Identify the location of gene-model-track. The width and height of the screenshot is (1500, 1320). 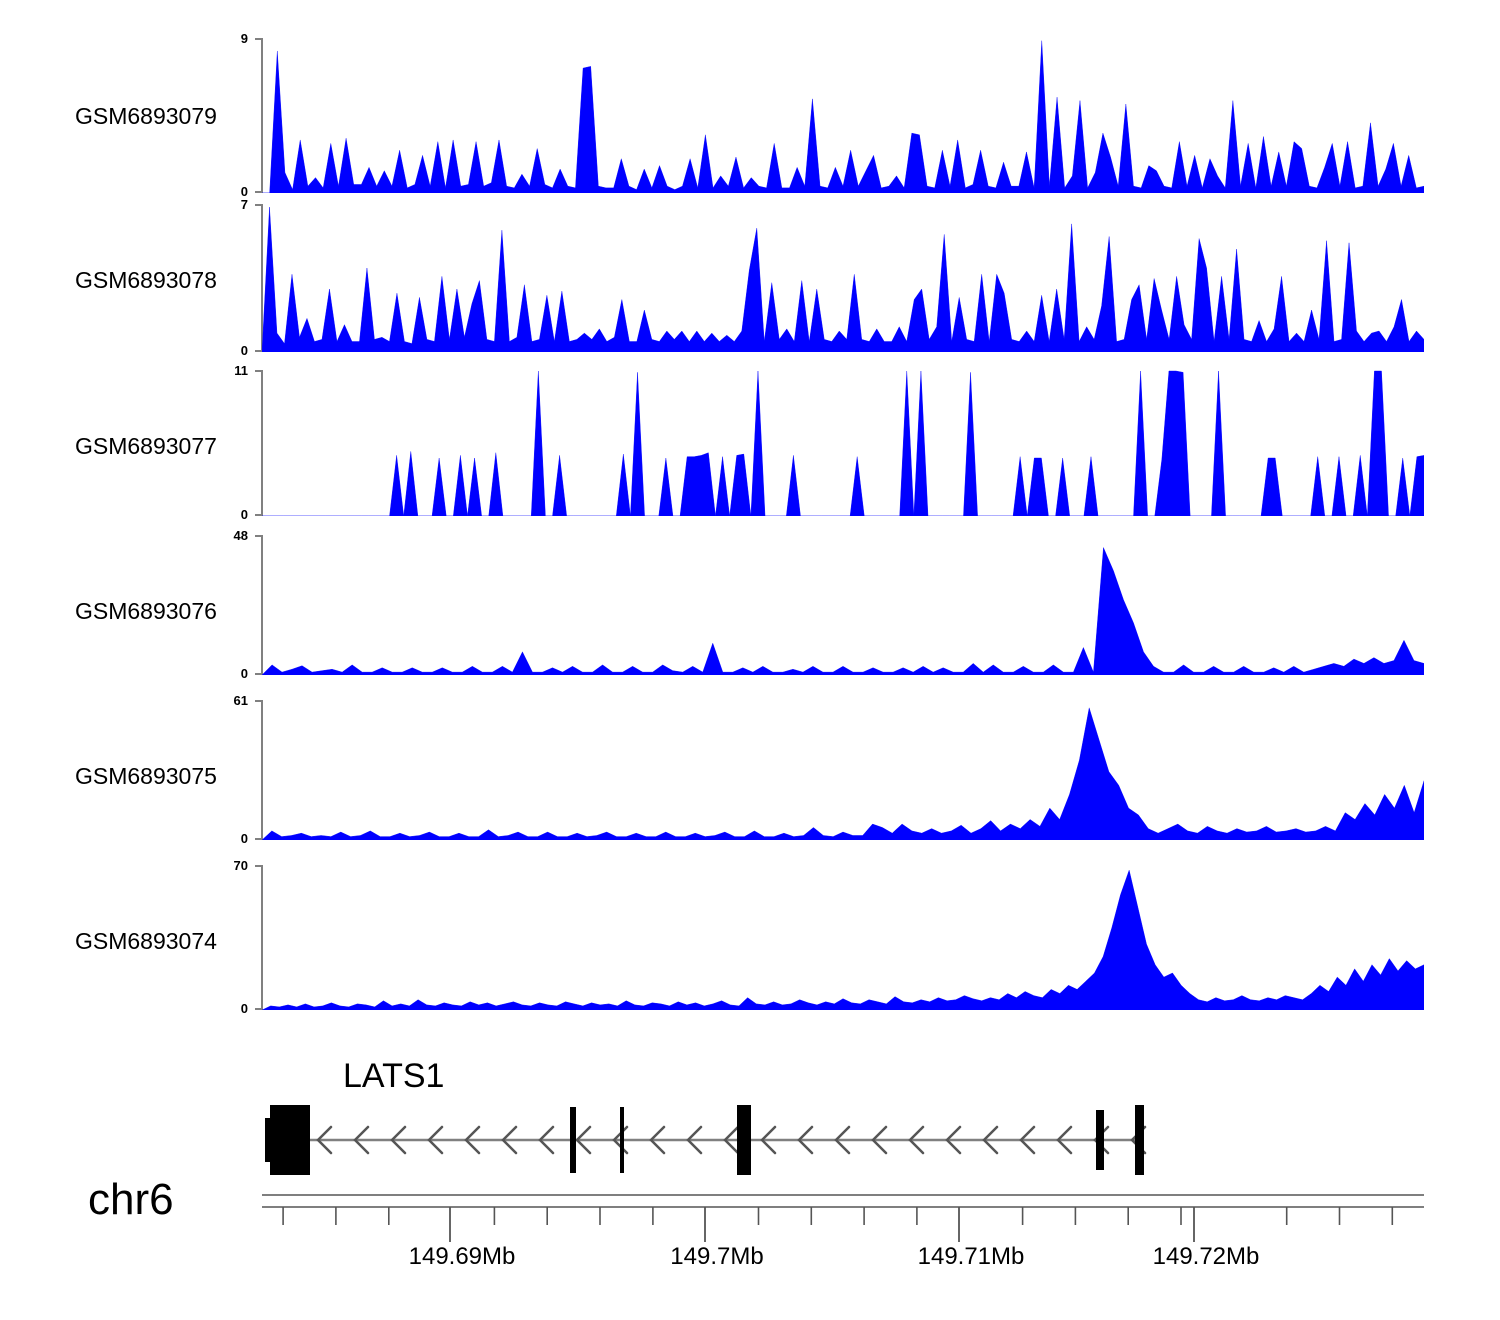
(750, 1130).